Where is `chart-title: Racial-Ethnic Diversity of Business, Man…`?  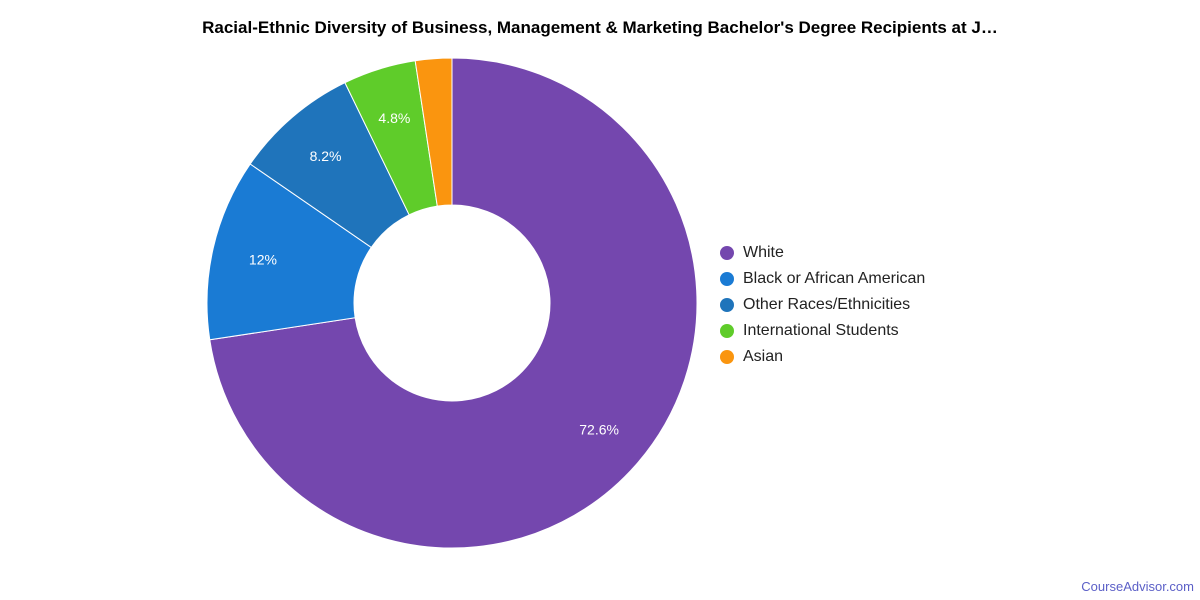
chart-title: Racial-Ethnic Diversity of Business, Man… is located at coordinates (600, 27).